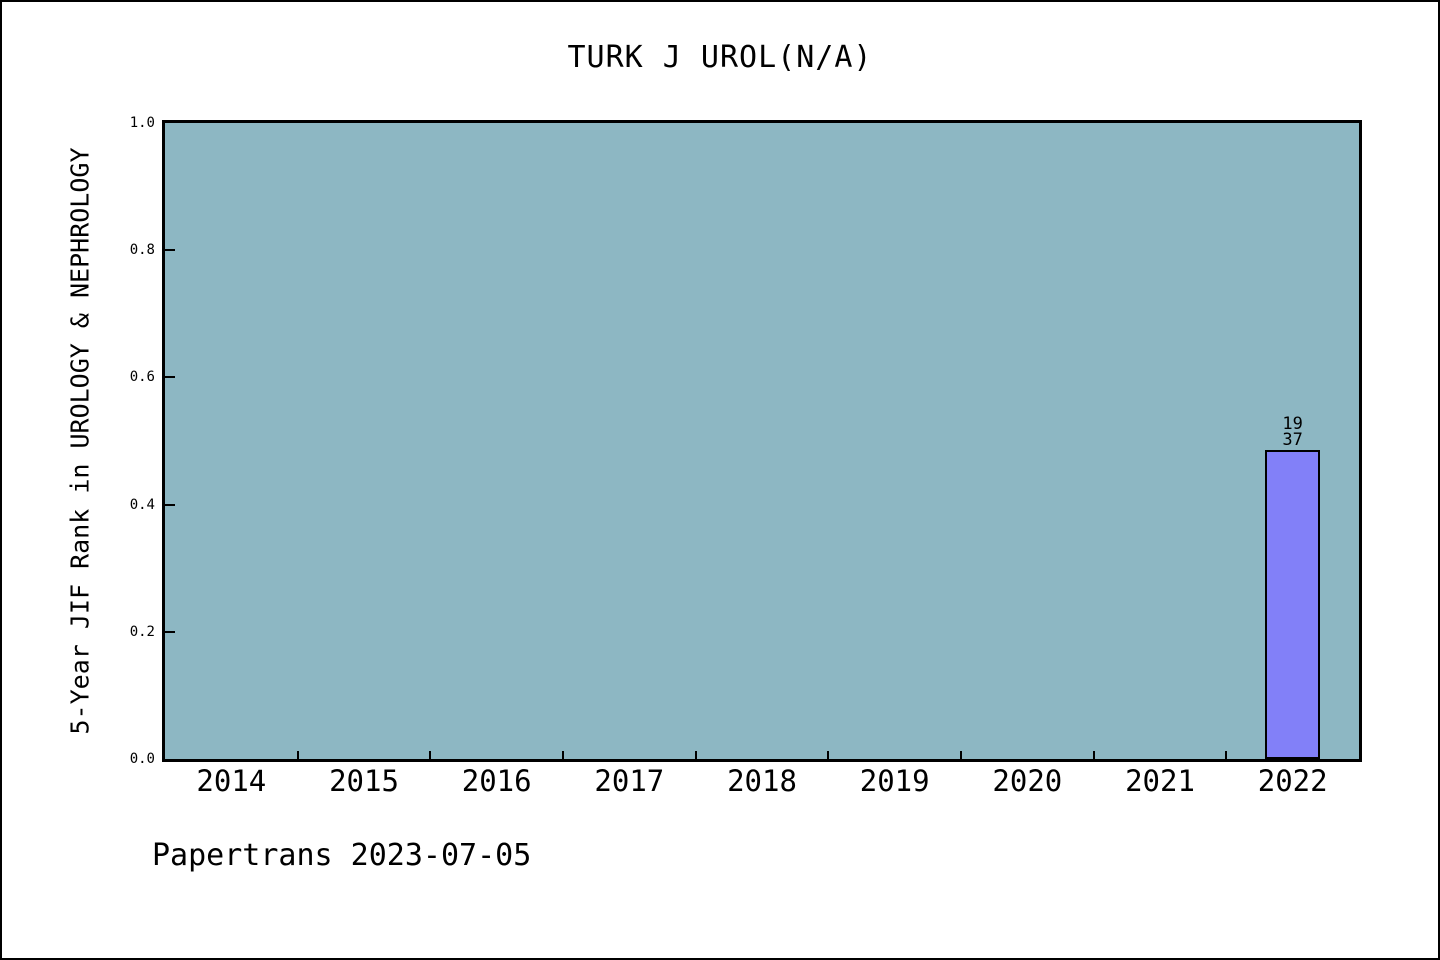  Describe the element at coordinates (142, 250) in the screenshot. I see `y-tick-label: 0.8` at that location.